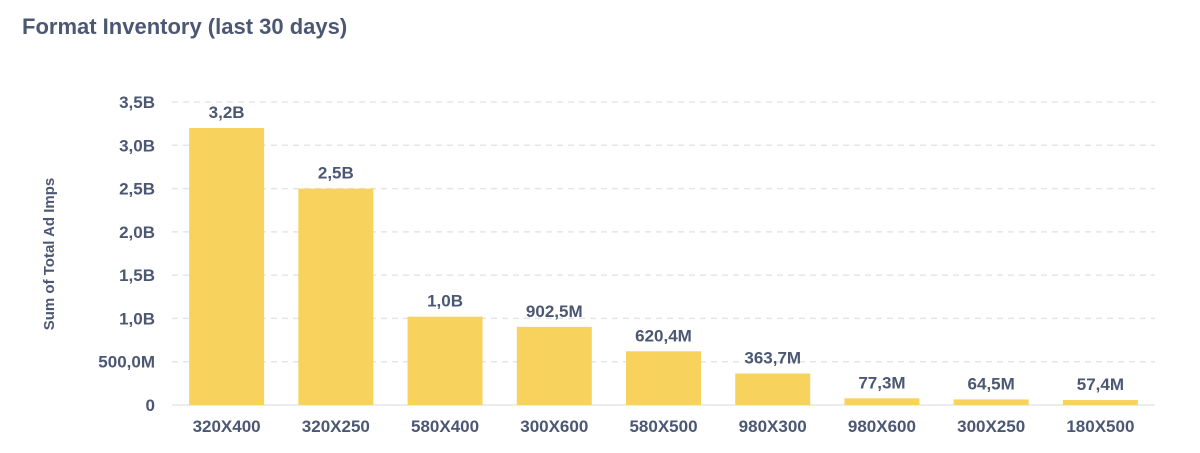 The height and width of the screenshot is (453, 1200). What do you see at coordinates (1100, 426) in the screenshot?
I see `x-tick-label: 180X500` at bounding box center [1100, 426].